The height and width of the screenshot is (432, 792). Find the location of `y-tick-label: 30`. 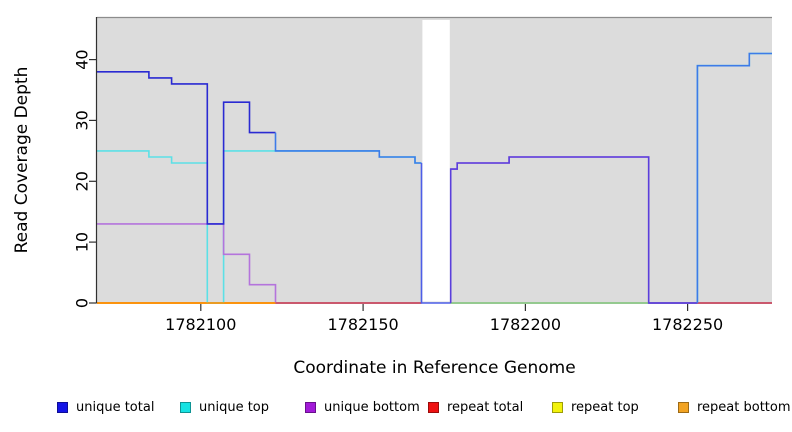

y-tick-label: 30 is located at coordinates (82, 120).